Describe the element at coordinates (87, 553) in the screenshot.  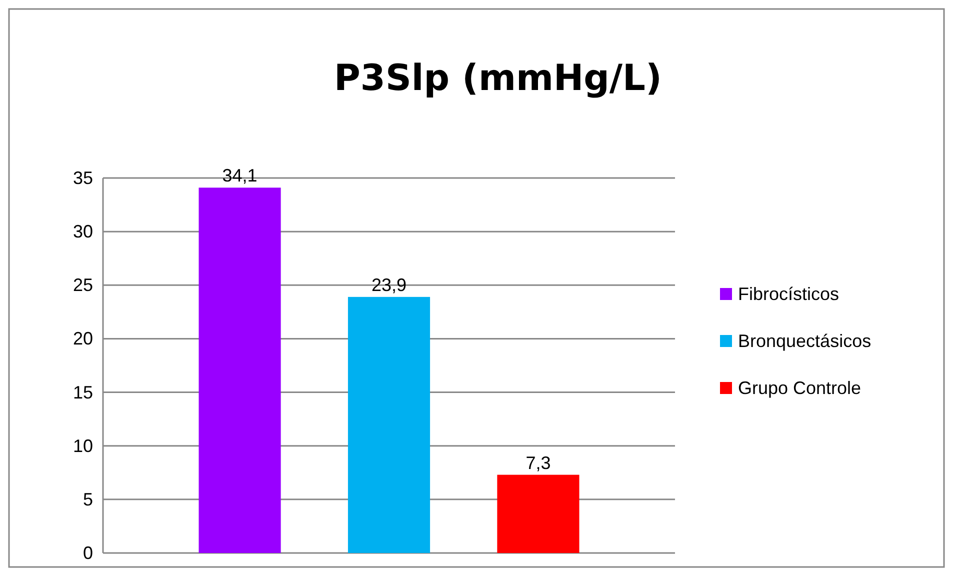
I see `y-tick-label: 0` at that location.